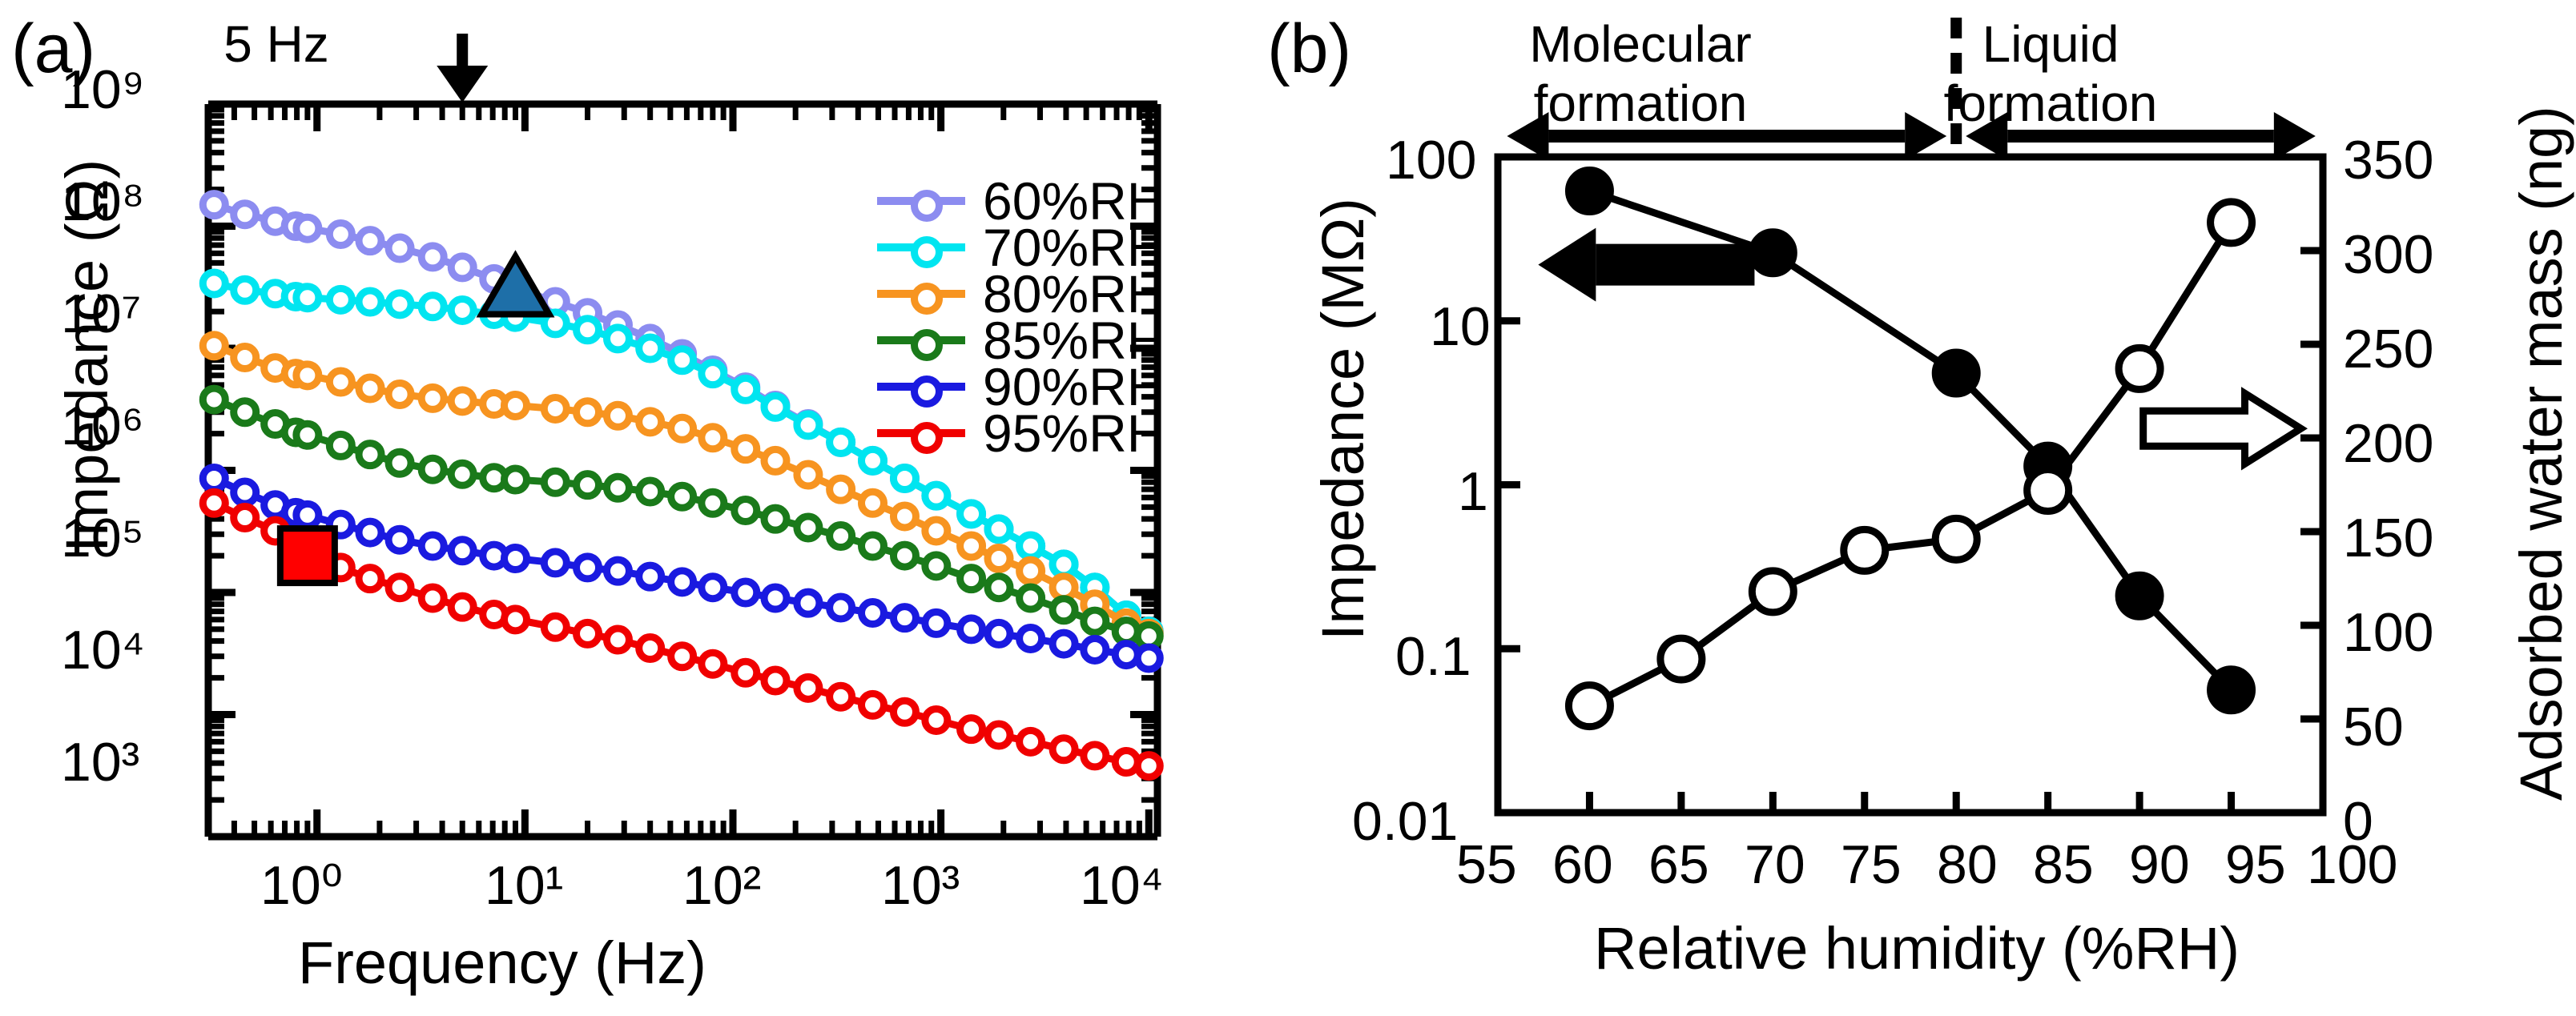 Image resolution: width=2576 pixels, height=1016 pixels. Describe the element at coordinates (2256, 864) in the screenshot. I see `panel-b-xtick-95: 95` at that location.